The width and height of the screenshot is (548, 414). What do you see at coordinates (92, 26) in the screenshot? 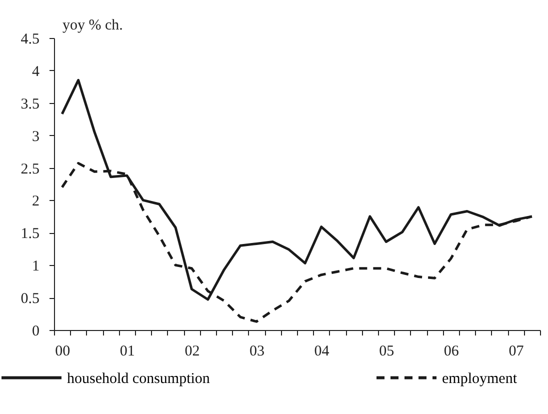
I see `y-axis-title: yoy % ch.` at bounding box center [92, 26].